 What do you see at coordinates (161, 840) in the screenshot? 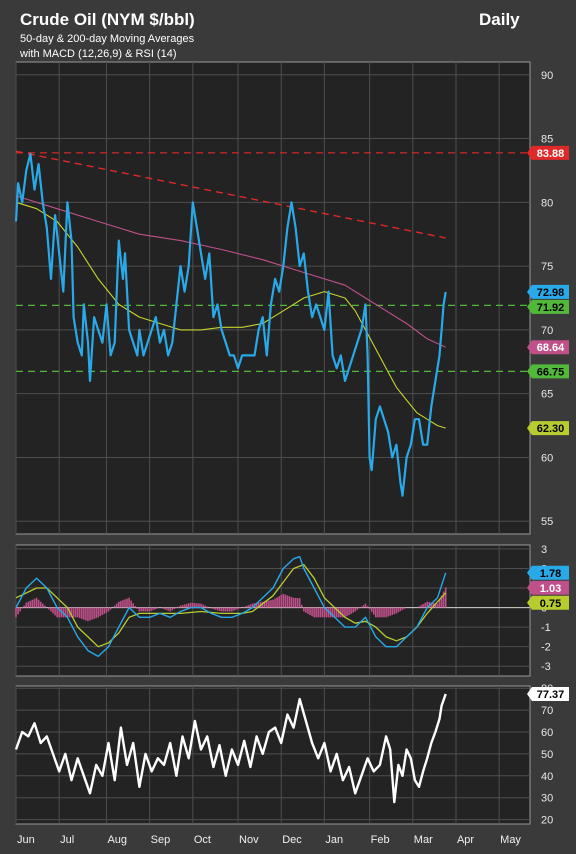
I see `x-tick-sep: Sep` at bounding box center [161, 840].